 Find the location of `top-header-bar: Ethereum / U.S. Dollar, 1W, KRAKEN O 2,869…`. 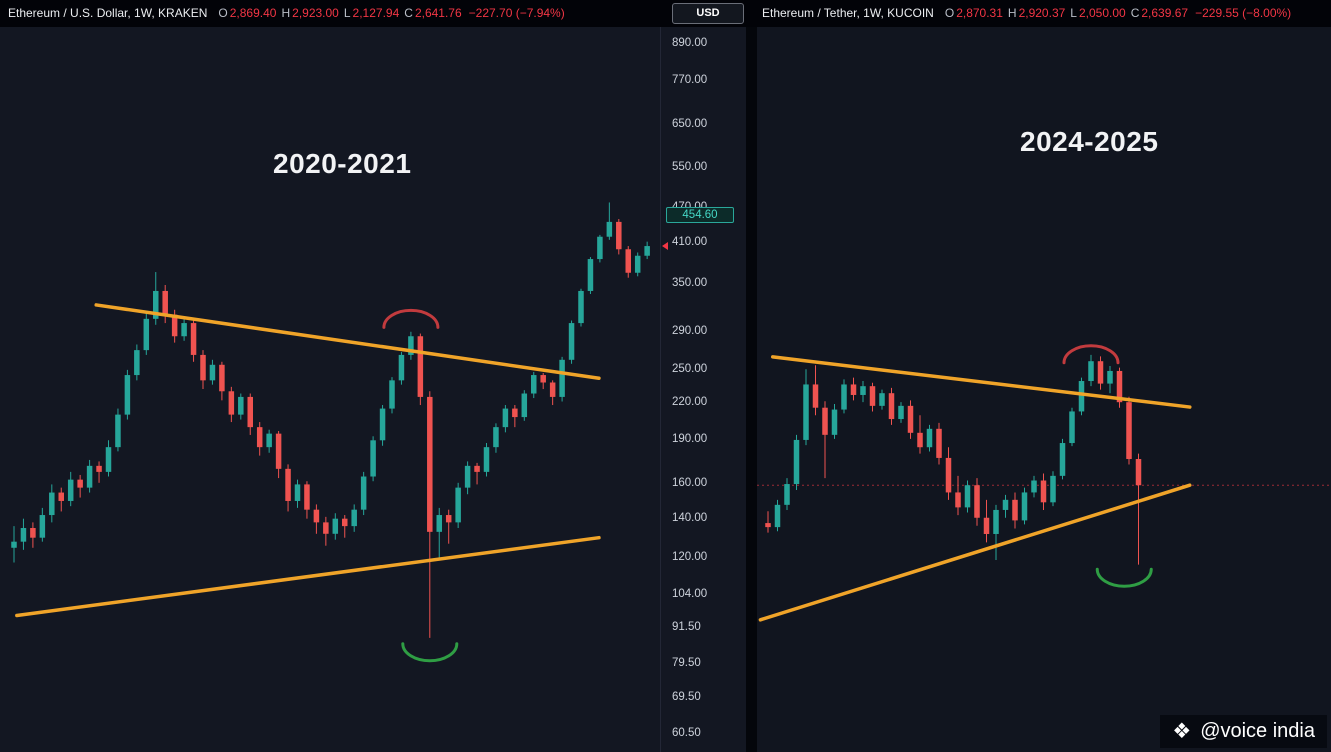

top-header-bar: Ethereum / U.S. Dollar, 1W, KRAKEN O 2,869… is located at coordinates (665, 13).